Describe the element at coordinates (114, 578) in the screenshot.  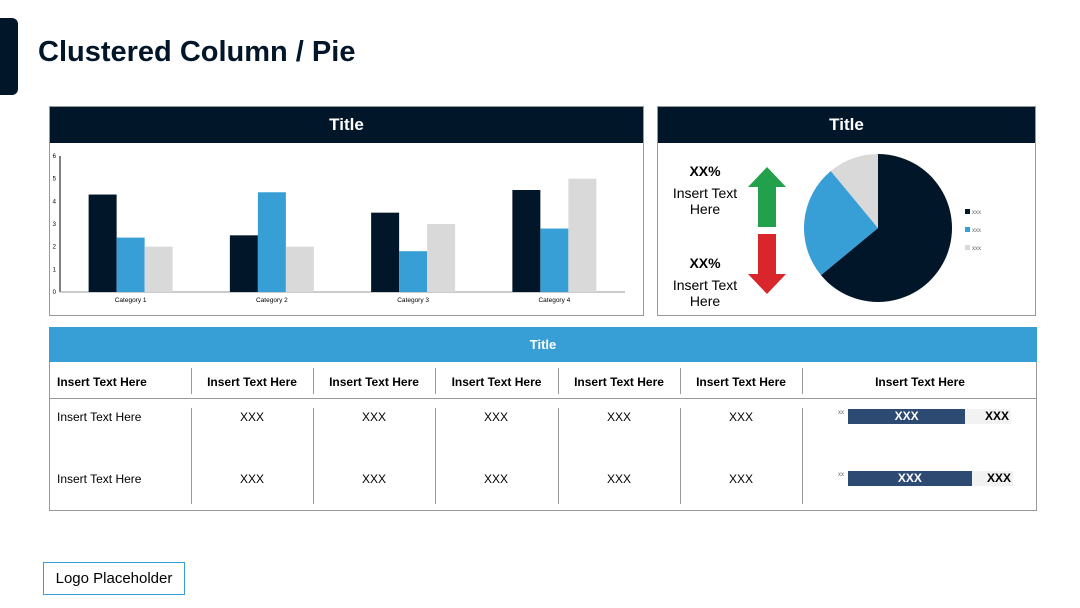
I see `logo-placeholder: Logo Placeholder` at that location.